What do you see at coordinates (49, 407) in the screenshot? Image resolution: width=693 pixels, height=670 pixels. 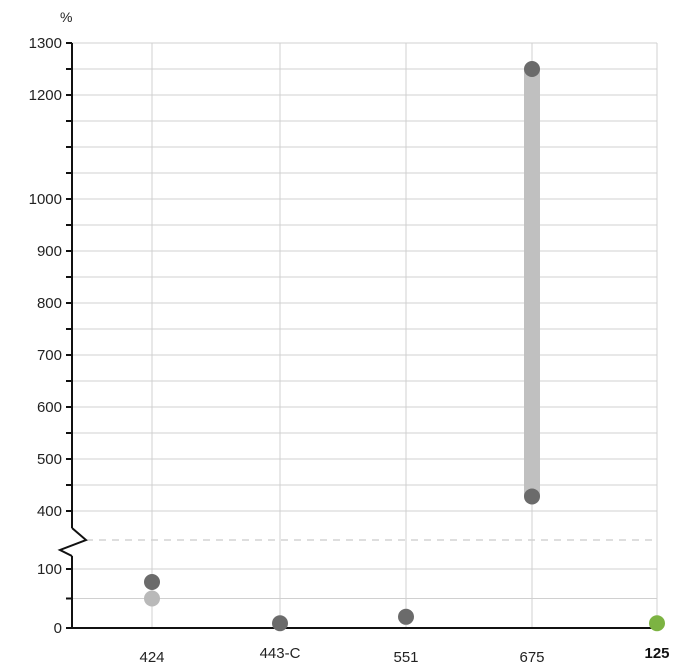 I see `y-tick-label: 600` at bounding box center [49, 407].